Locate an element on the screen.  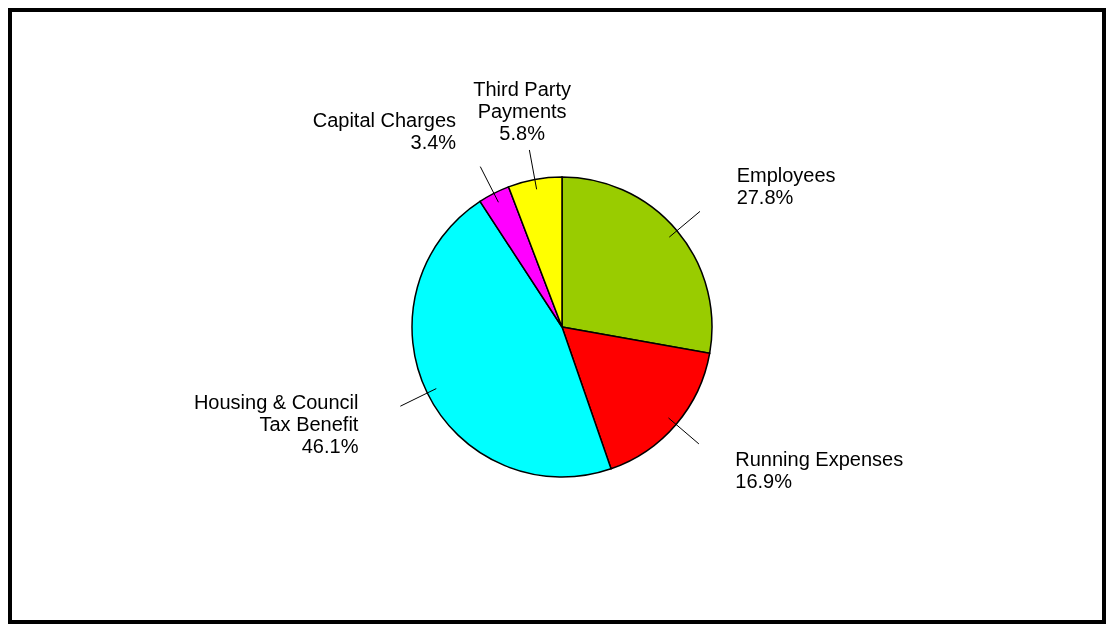
data-label: 16.9% is located at coordinates (764, 480).